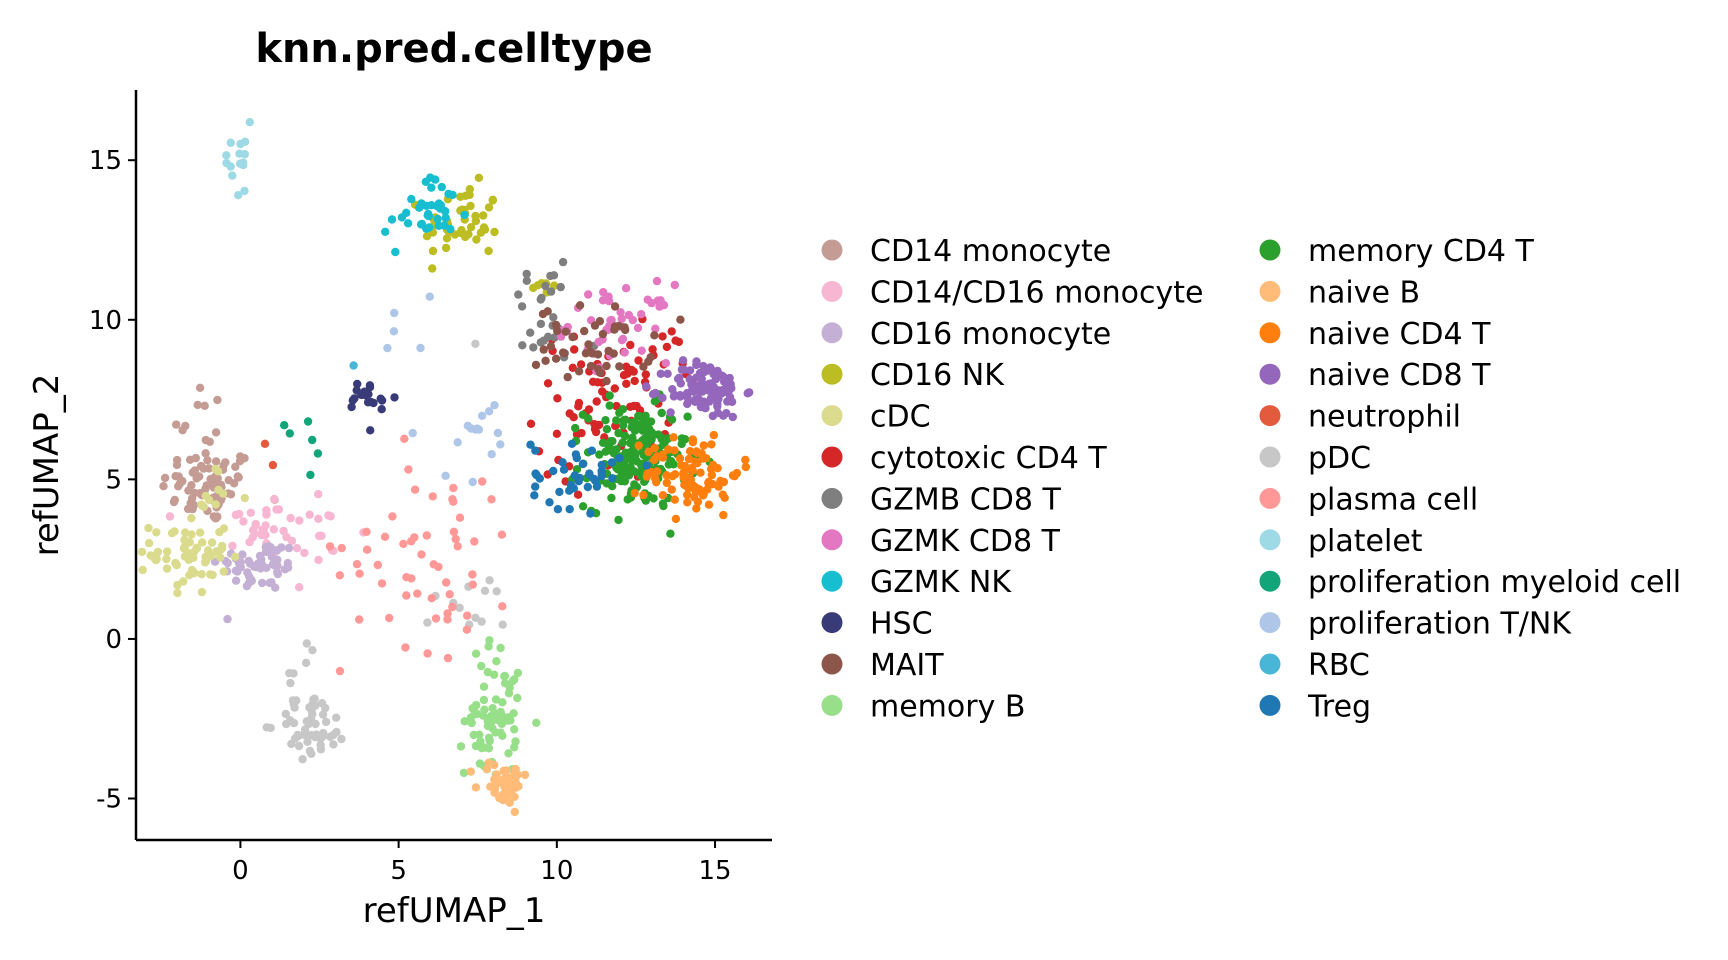  Describe the element at coordinates (240, 871) in the screenshot. I see `x-tick-label: 0` at that location.